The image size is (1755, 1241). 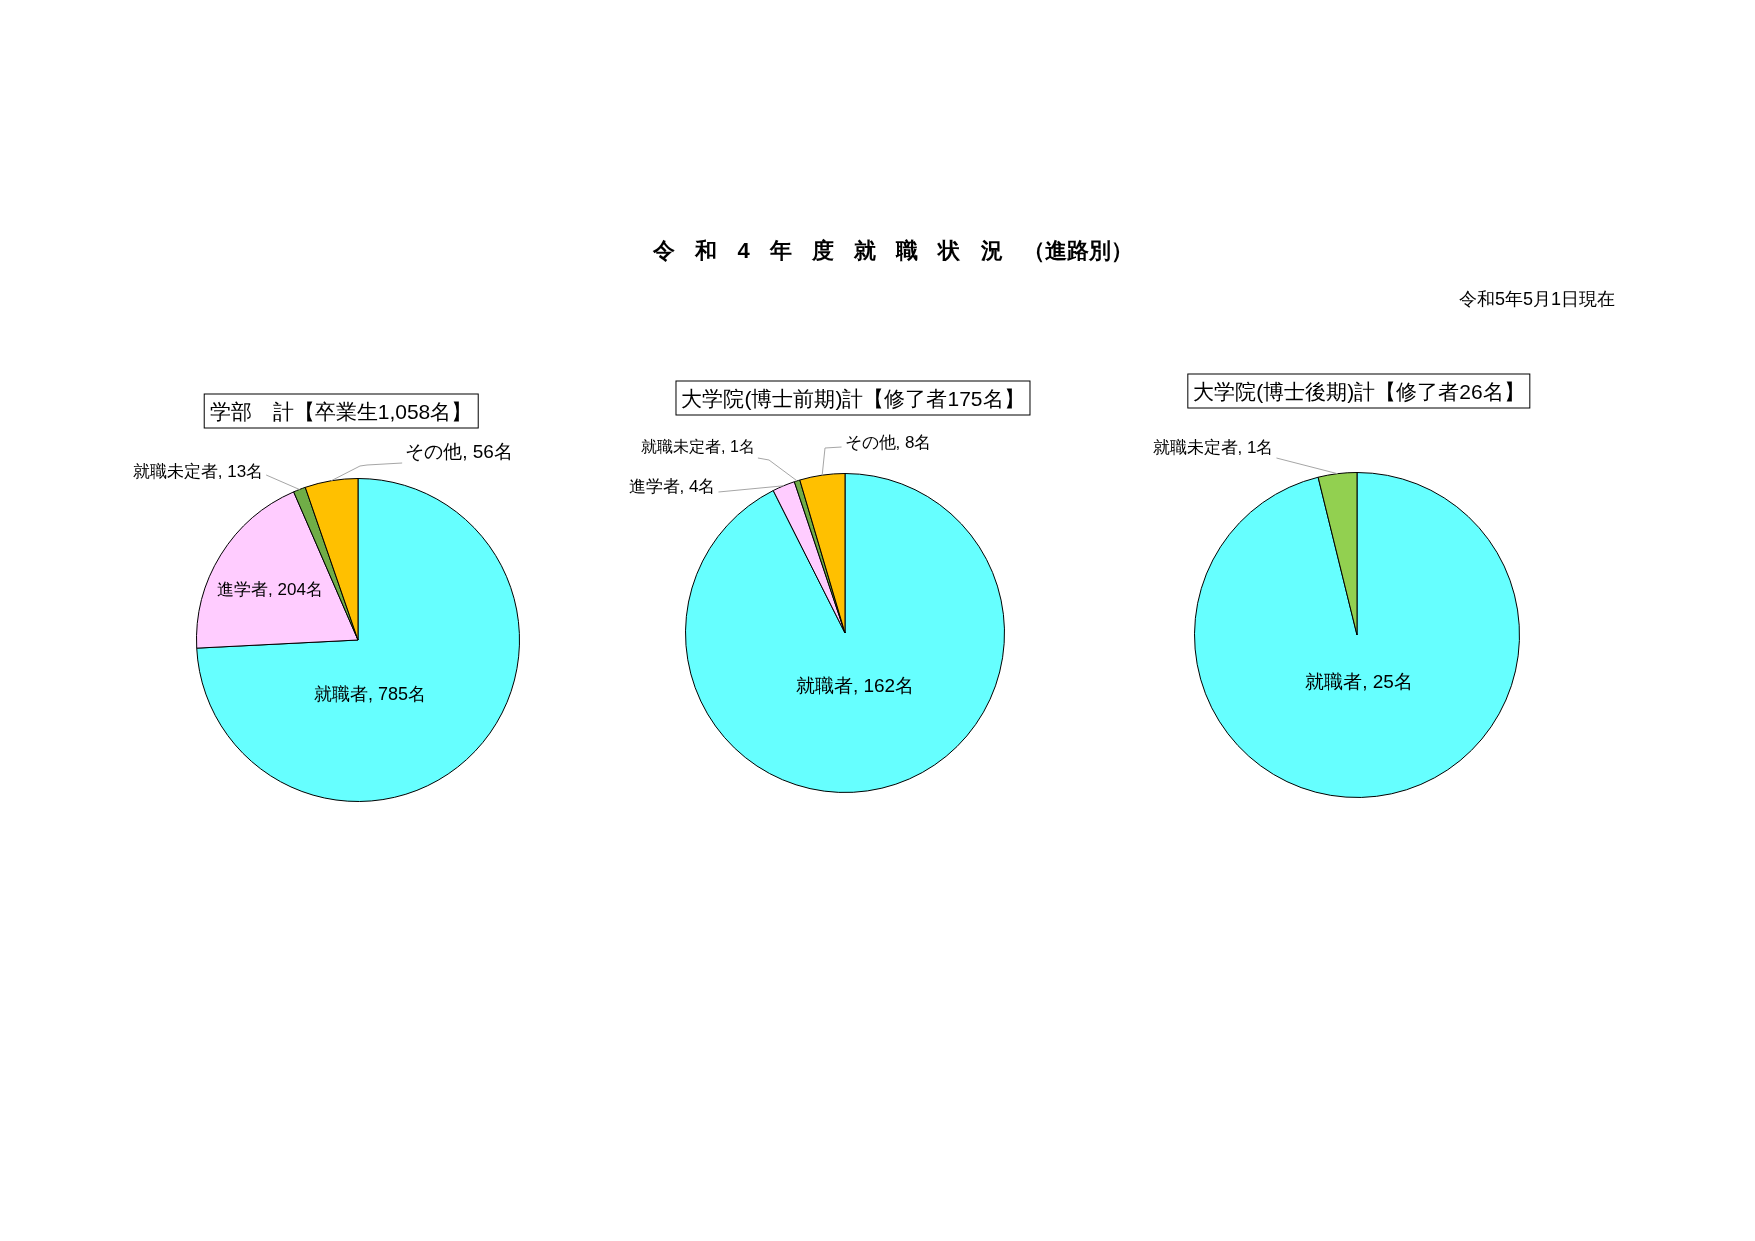 What do you see at coordinates (370, 693) in the screenshot?
I see `slice-label: 就職者, 785名` at bounding box center [370, 693].